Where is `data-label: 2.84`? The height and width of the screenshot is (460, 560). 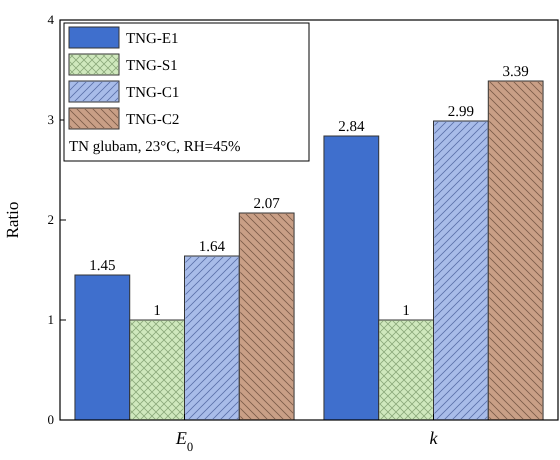 data-label: 2.84 is located at coordinates (351, 127).